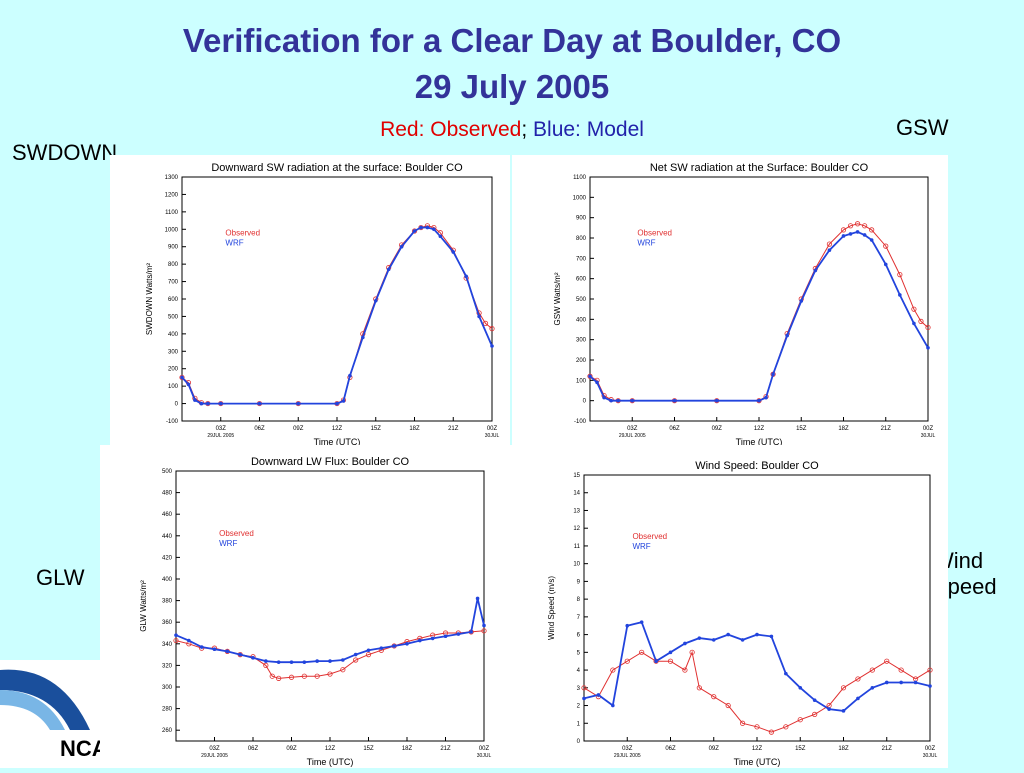  I want to click on y-tick-label: 420, so click(167, 558).